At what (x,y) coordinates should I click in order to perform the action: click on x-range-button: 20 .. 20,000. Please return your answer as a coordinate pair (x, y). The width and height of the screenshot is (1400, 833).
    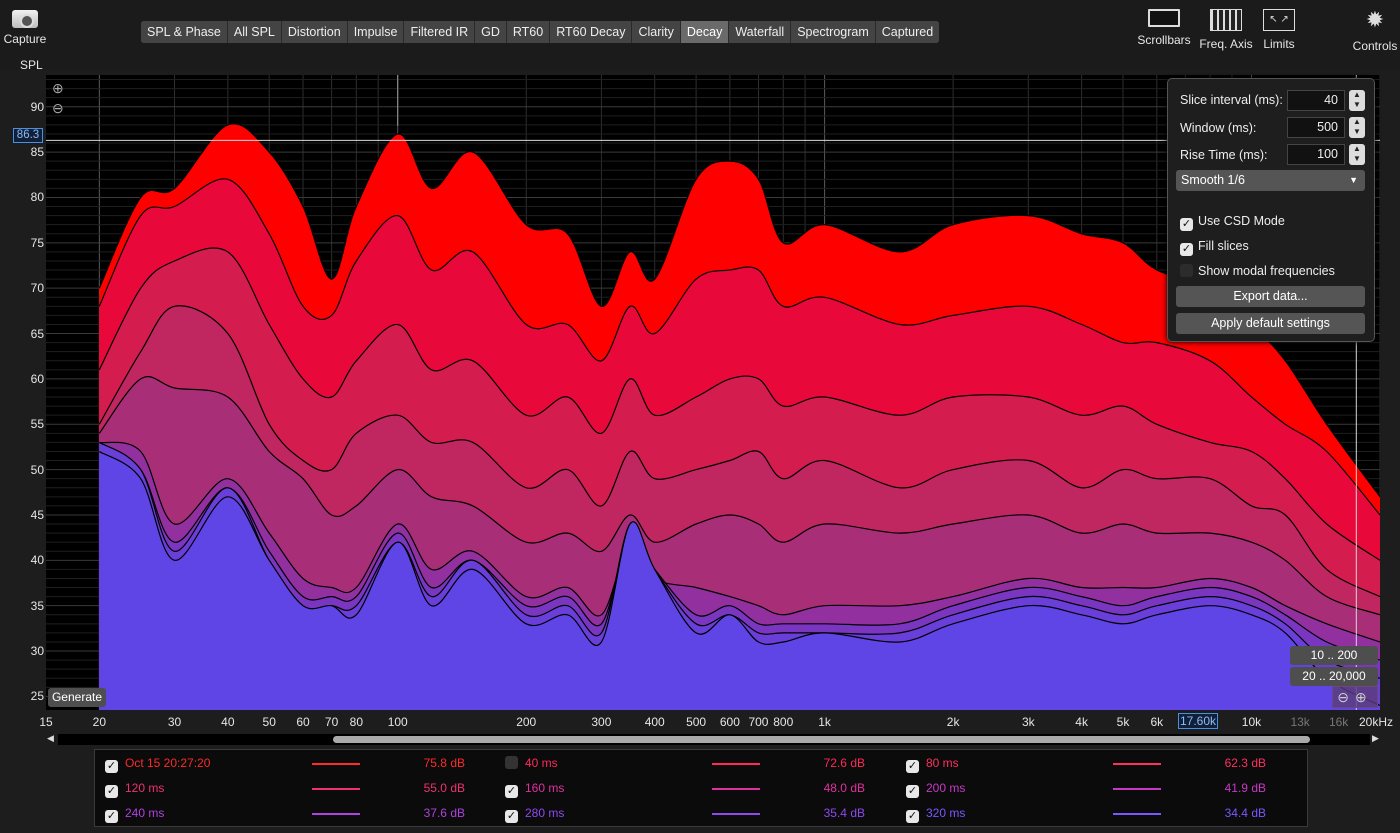
    Looking at the image, I should click on (1334, 676).